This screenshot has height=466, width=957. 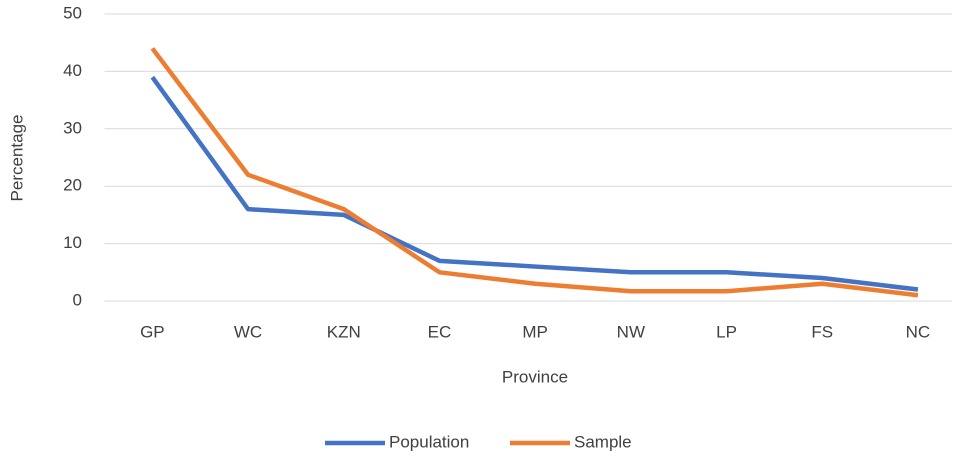 What do you see at coordinates (535, 376) in the screenshot?
I see `x-axis-title: Province` at bounding box center [535, 376].